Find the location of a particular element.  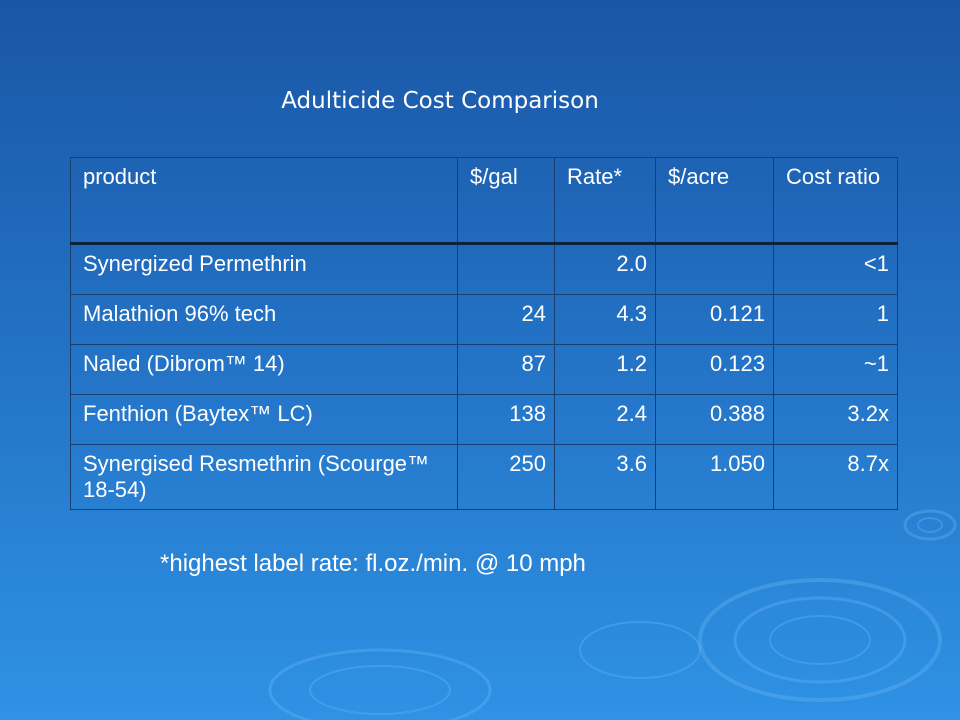

table-cell: <1 is located at coordinates (835, 269).